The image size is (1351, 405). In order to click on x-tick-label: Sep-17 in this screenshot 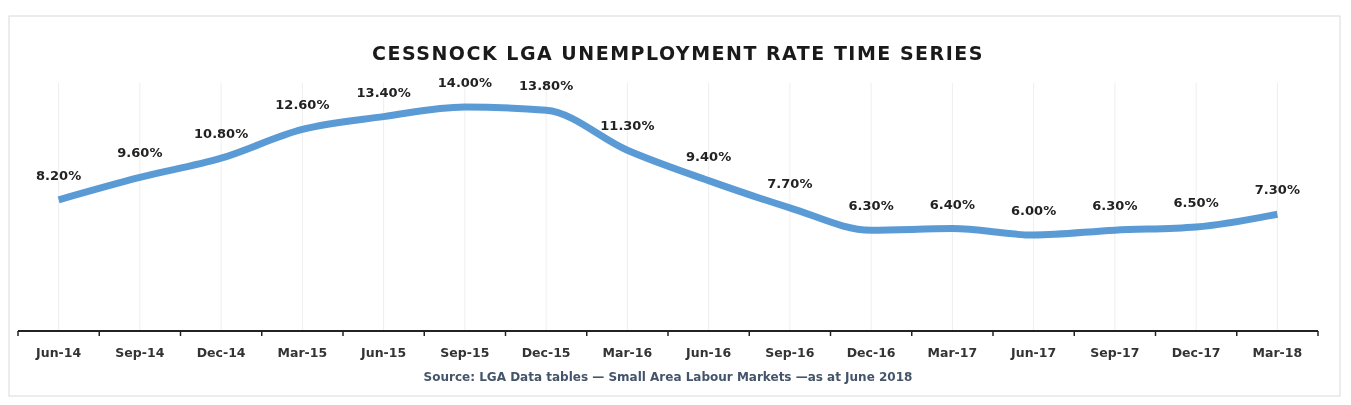, I will do `click(1115, 352)`.